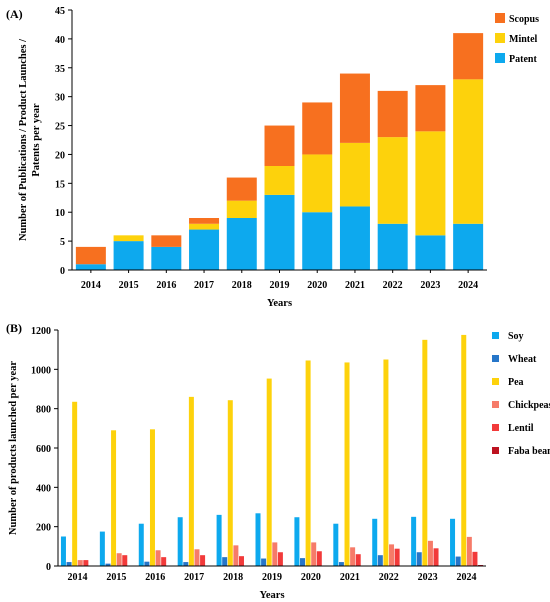 The width and height of the screenshot is (550, 602). What do you see at coordinates (495, 404) in the screenshot?
I see `legend-swatch-chickpeas` at bounding box center [495, 404].